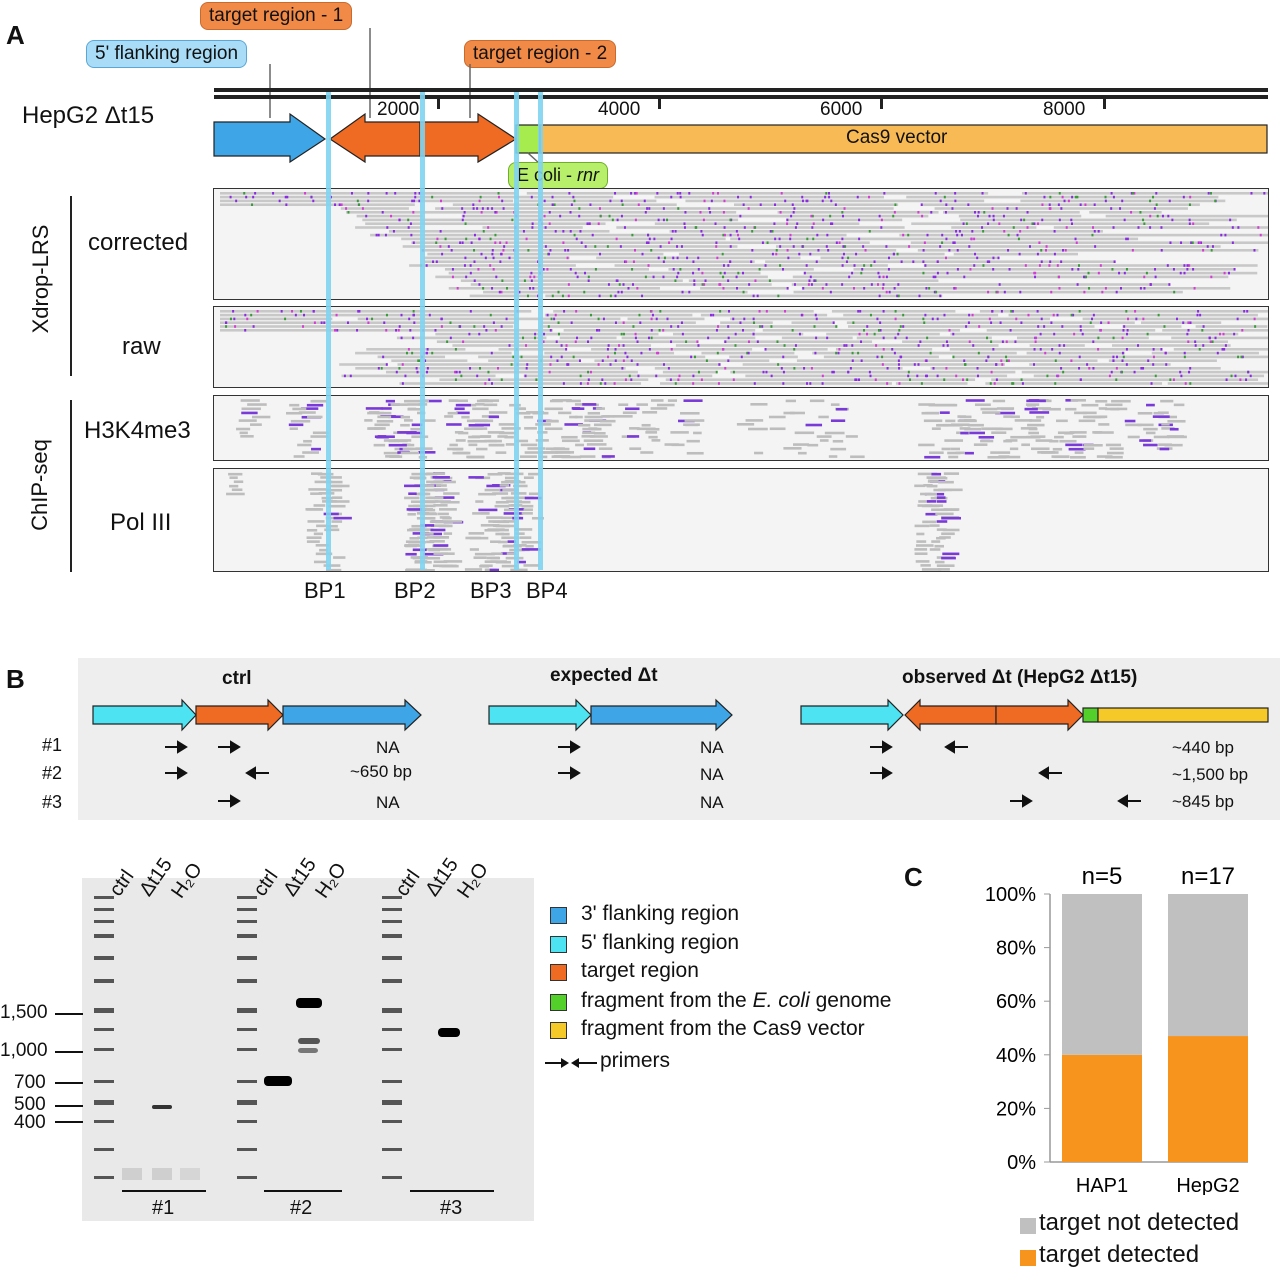 Image resolution: width=1280 pixels, height=1273 pixels. I want to click on ruler-tick, so click(1104, 104).